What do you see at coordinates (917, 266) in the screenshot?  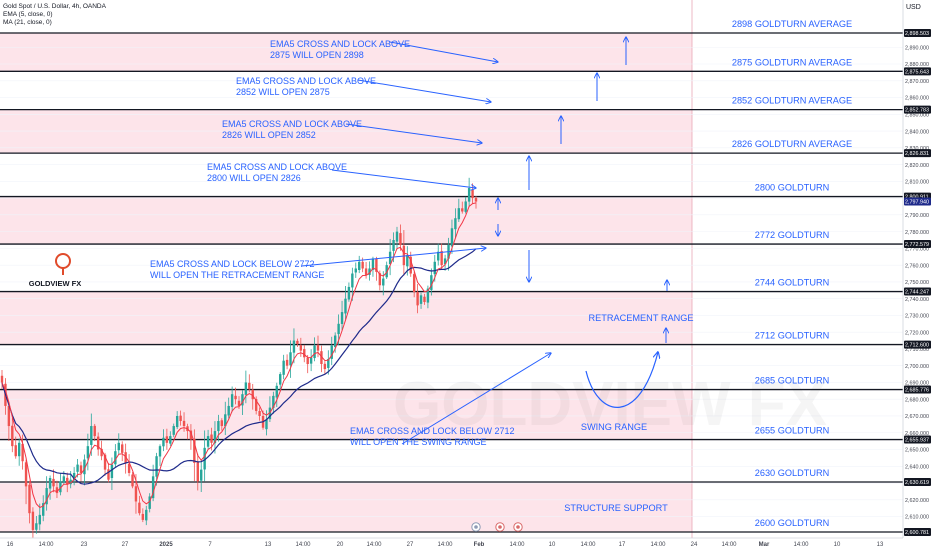 I see `price-tick-15: 2,760.000` at bounding box center [917, 266].